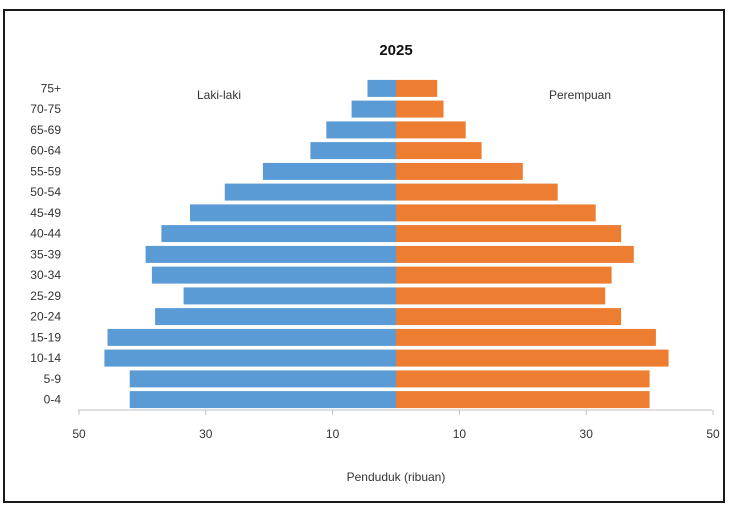 The image size is (731, 507). Describe the element at coordinates (53, 379) in the screenshot. I see `y-tick-label: 5-9` at that location.